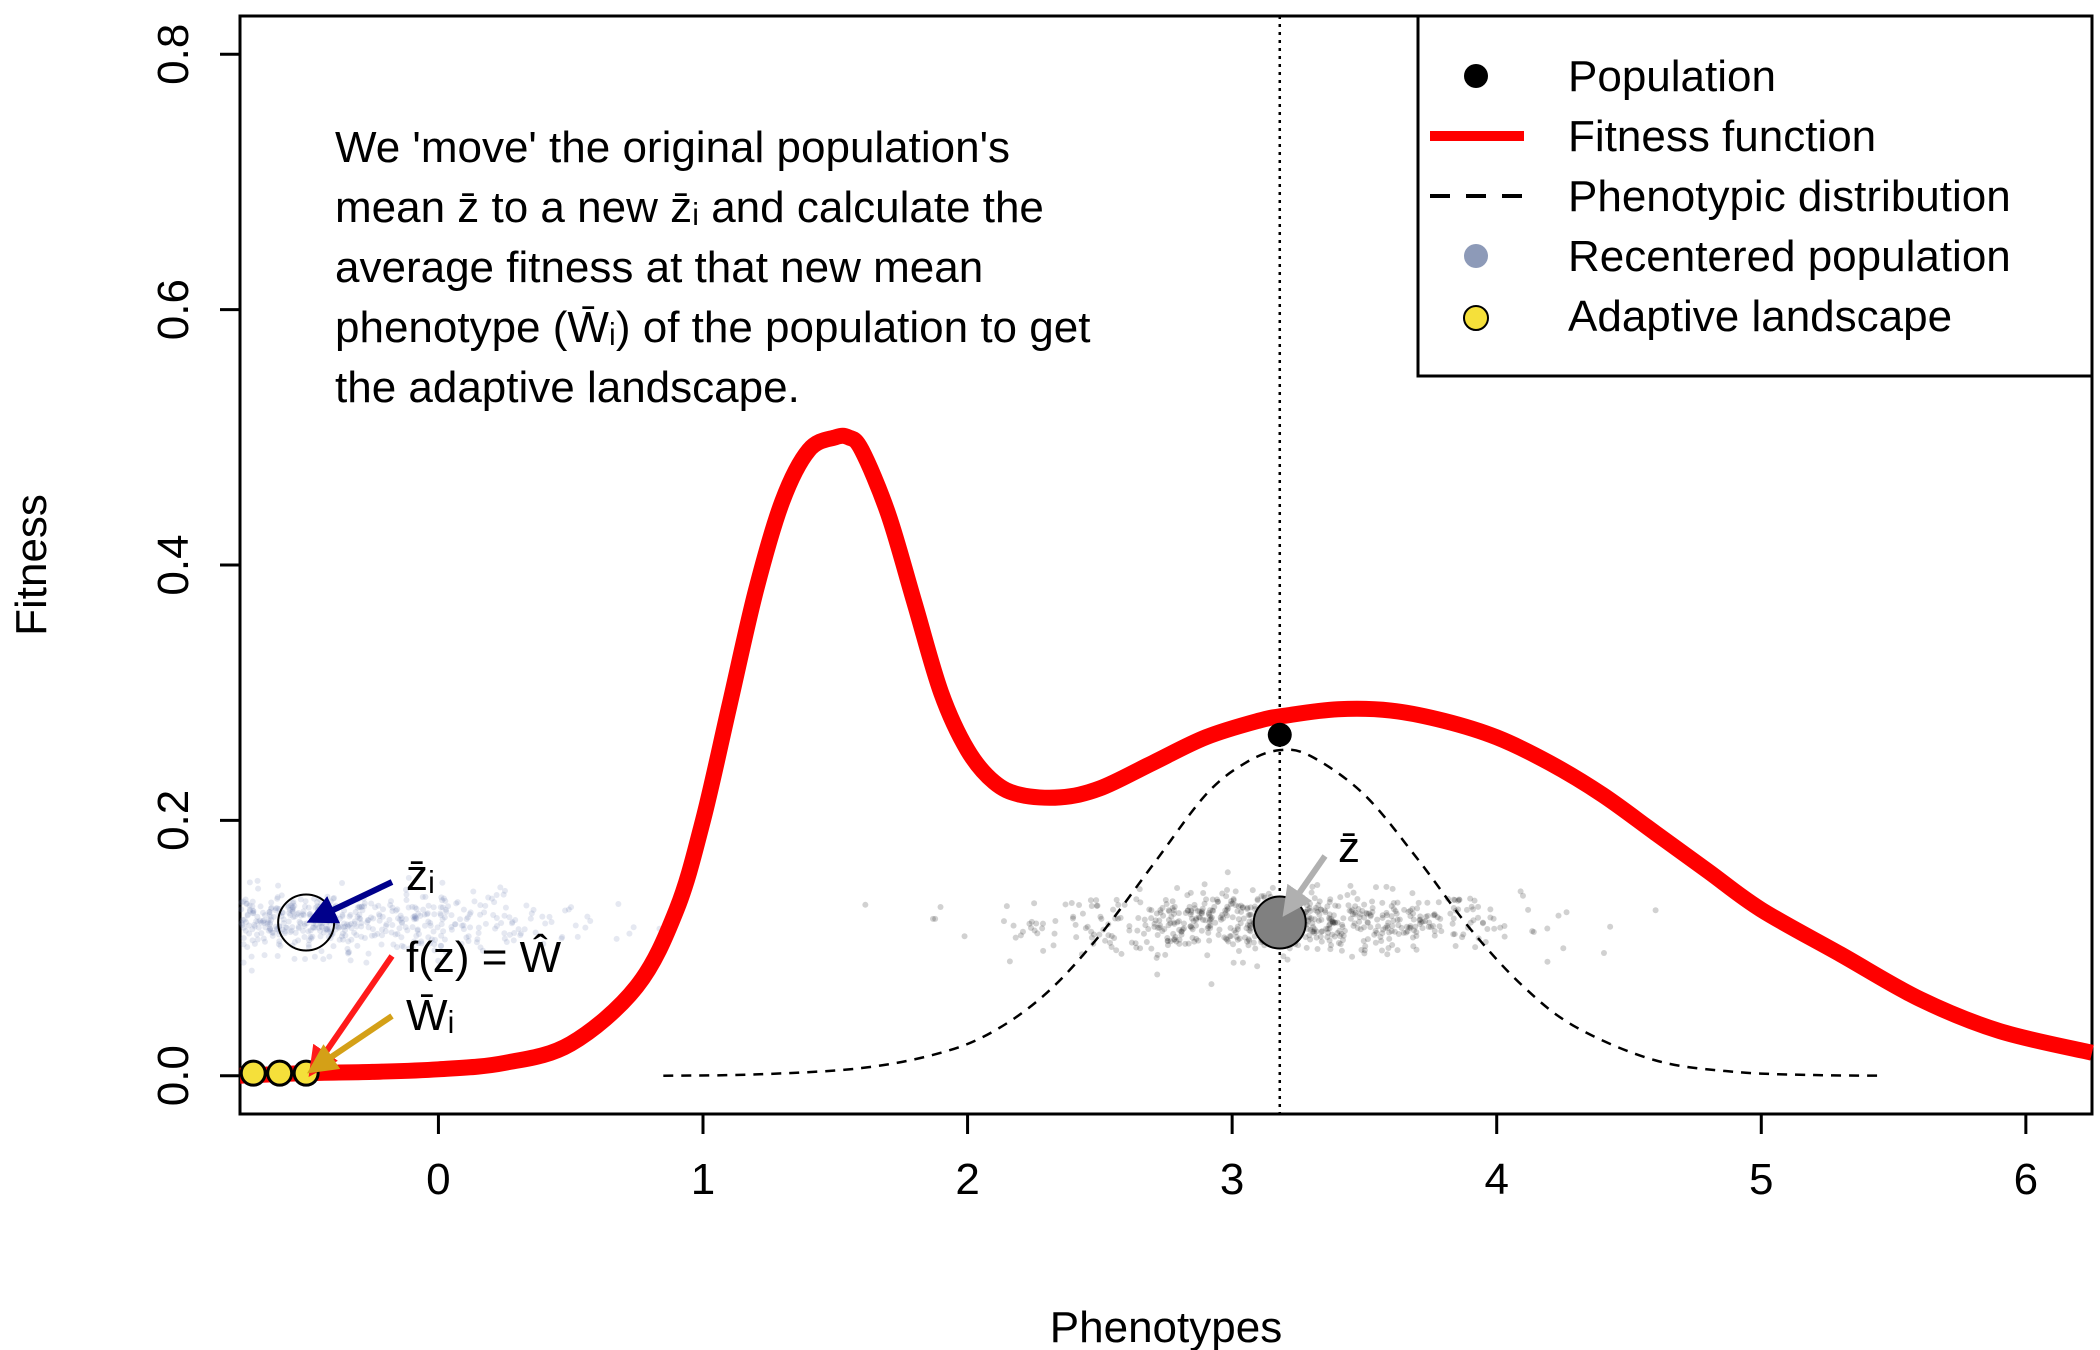  Describe the element at coordinates (659, 267) in the screenshot. I see `annotation-line: average fitness at that new mean` at that location.